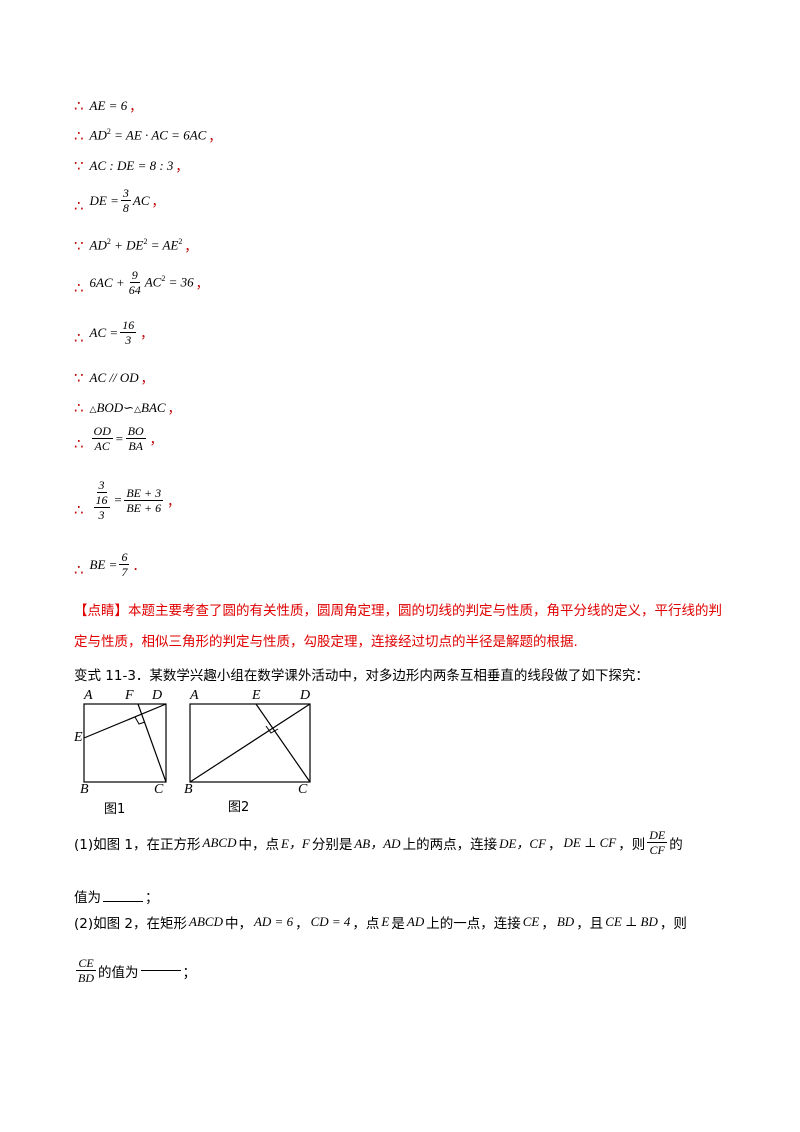 Image resolution: width=800 pixels, height=1132 pixels. I want to click on q2-text: 是, so click(398, 924).